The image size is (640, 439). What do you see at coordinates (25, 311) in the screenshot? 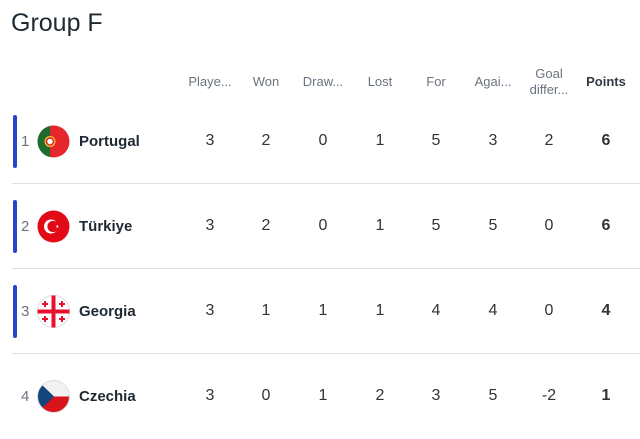
I see `team-position: 3` at bounding box center [25, 311].